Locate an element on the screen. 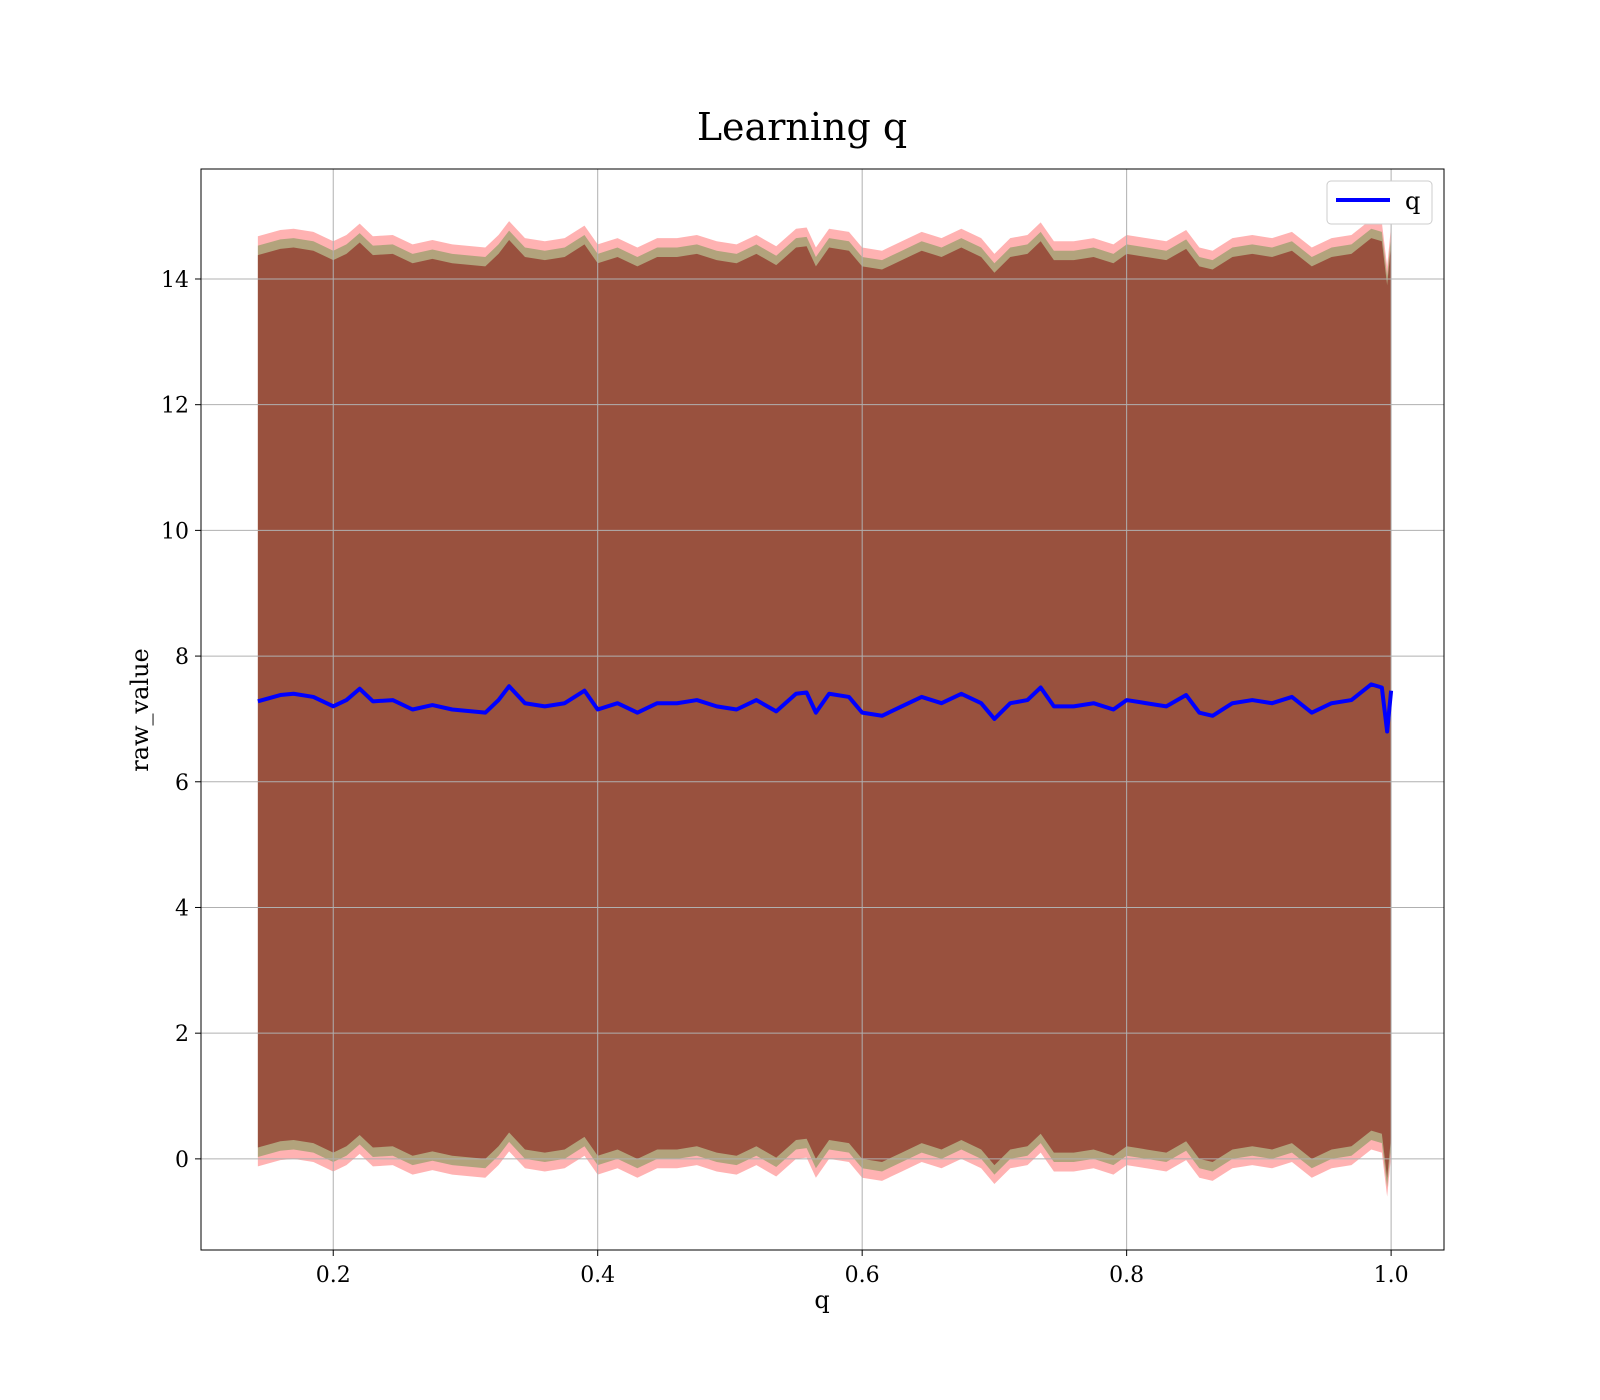 Image resolution: width=1600 pixels, height=1400 pixels. chart-title: Learning q is located at coordinates (802, 127).